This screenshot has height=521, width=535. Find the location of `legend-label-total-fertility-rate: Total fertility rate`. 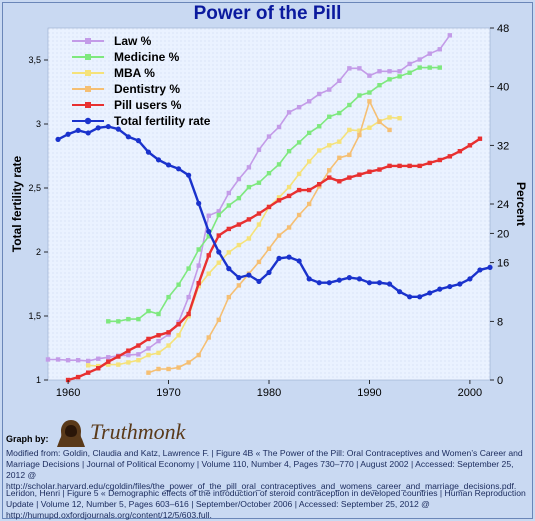

legend-label-total-fertility-rate: Total fertility rate is located at coordinates (162, 121).